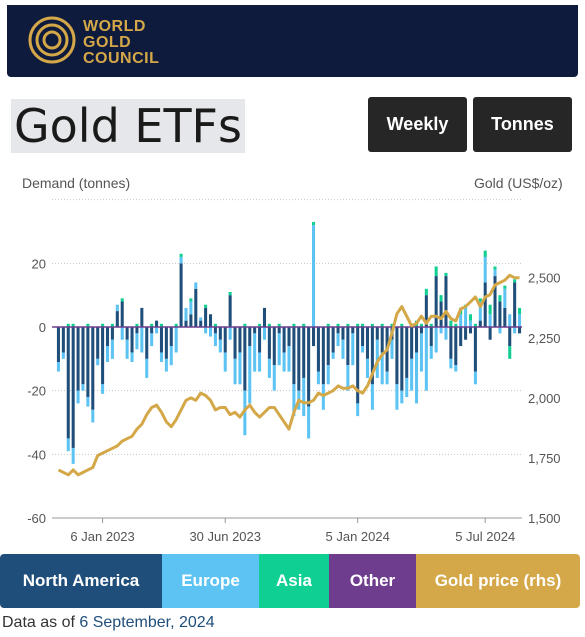 This screenshot has width=585, height=637. Describe the element at coordinates (544, 278) in the screenshot. I see `y2-tick-label: 2,500` at that location.